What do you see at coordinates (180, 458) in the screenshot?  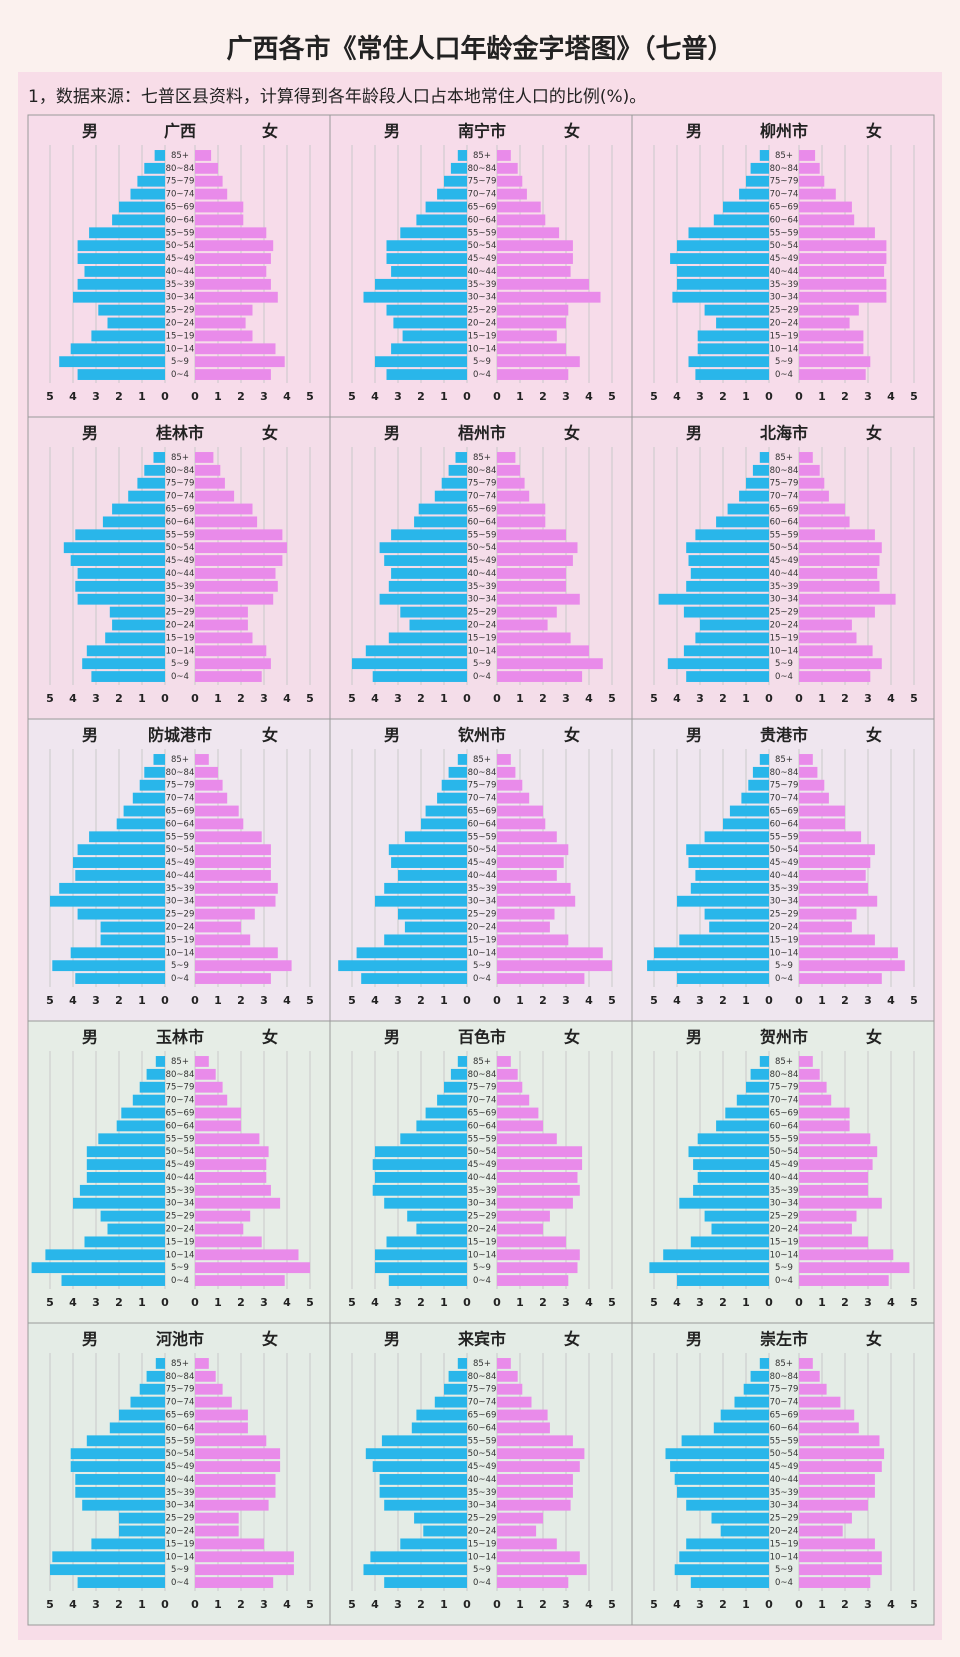 I see `age-label: 85+` at bounding box center [180, 458].